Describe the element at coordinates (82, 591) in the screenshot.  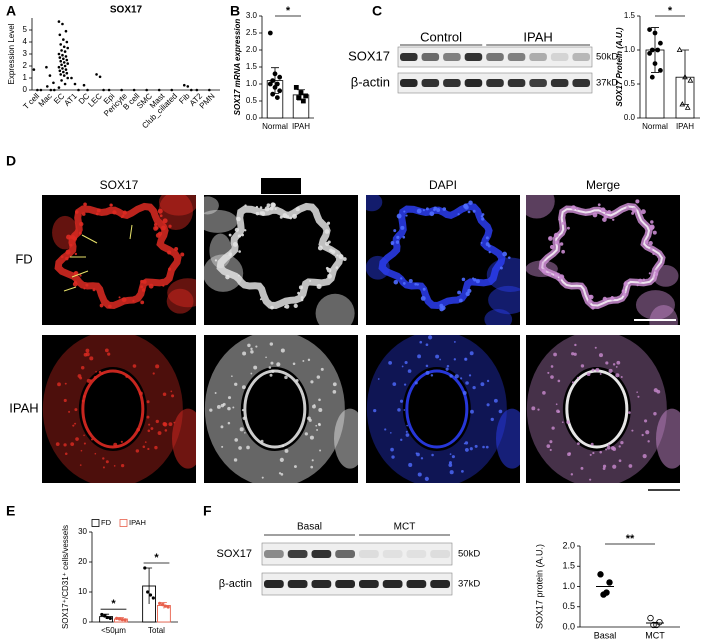
I see `y-tick-label: 10` at that location.